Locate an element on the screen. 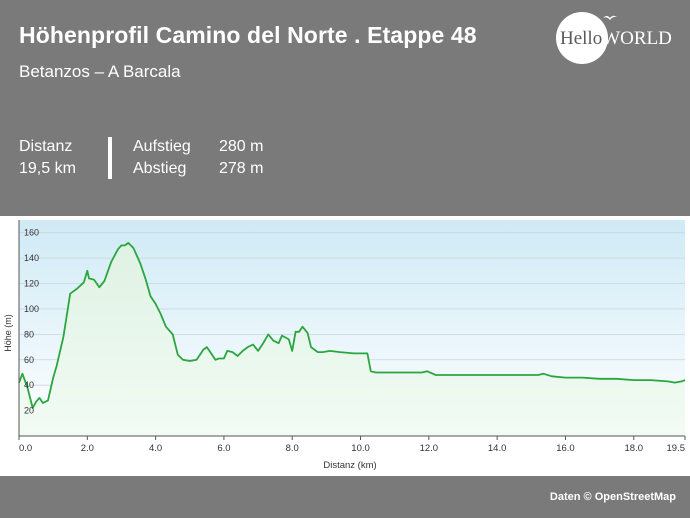 The height and width of the screenshot is (518, 690). x-tick-label: 12.0 is located at coordinates (429, 448).